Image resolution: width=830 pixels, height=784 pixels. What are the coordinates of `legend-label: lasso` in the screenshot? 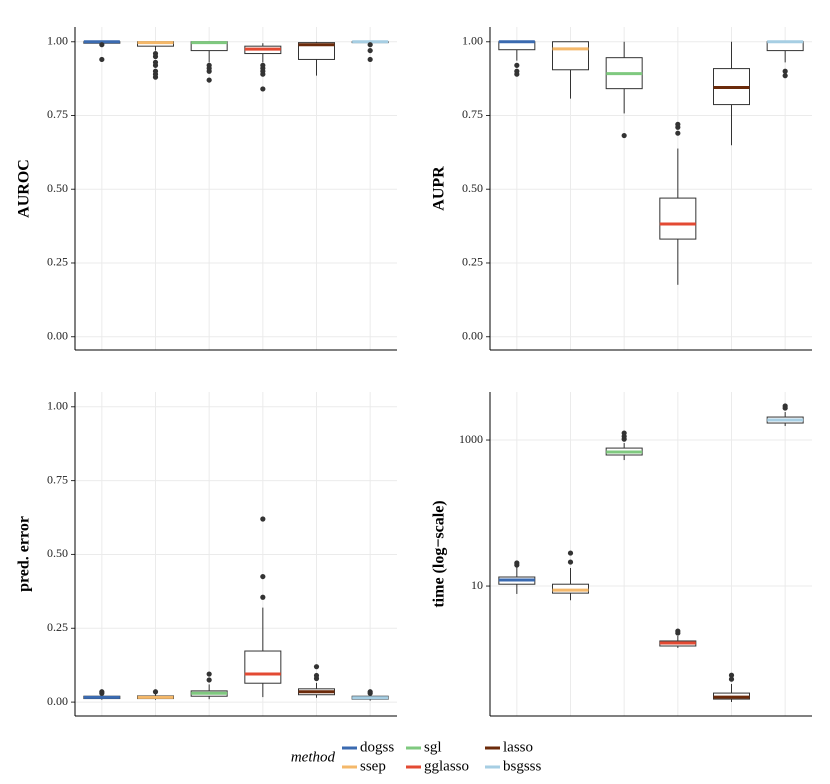 It's located at (518, 747).